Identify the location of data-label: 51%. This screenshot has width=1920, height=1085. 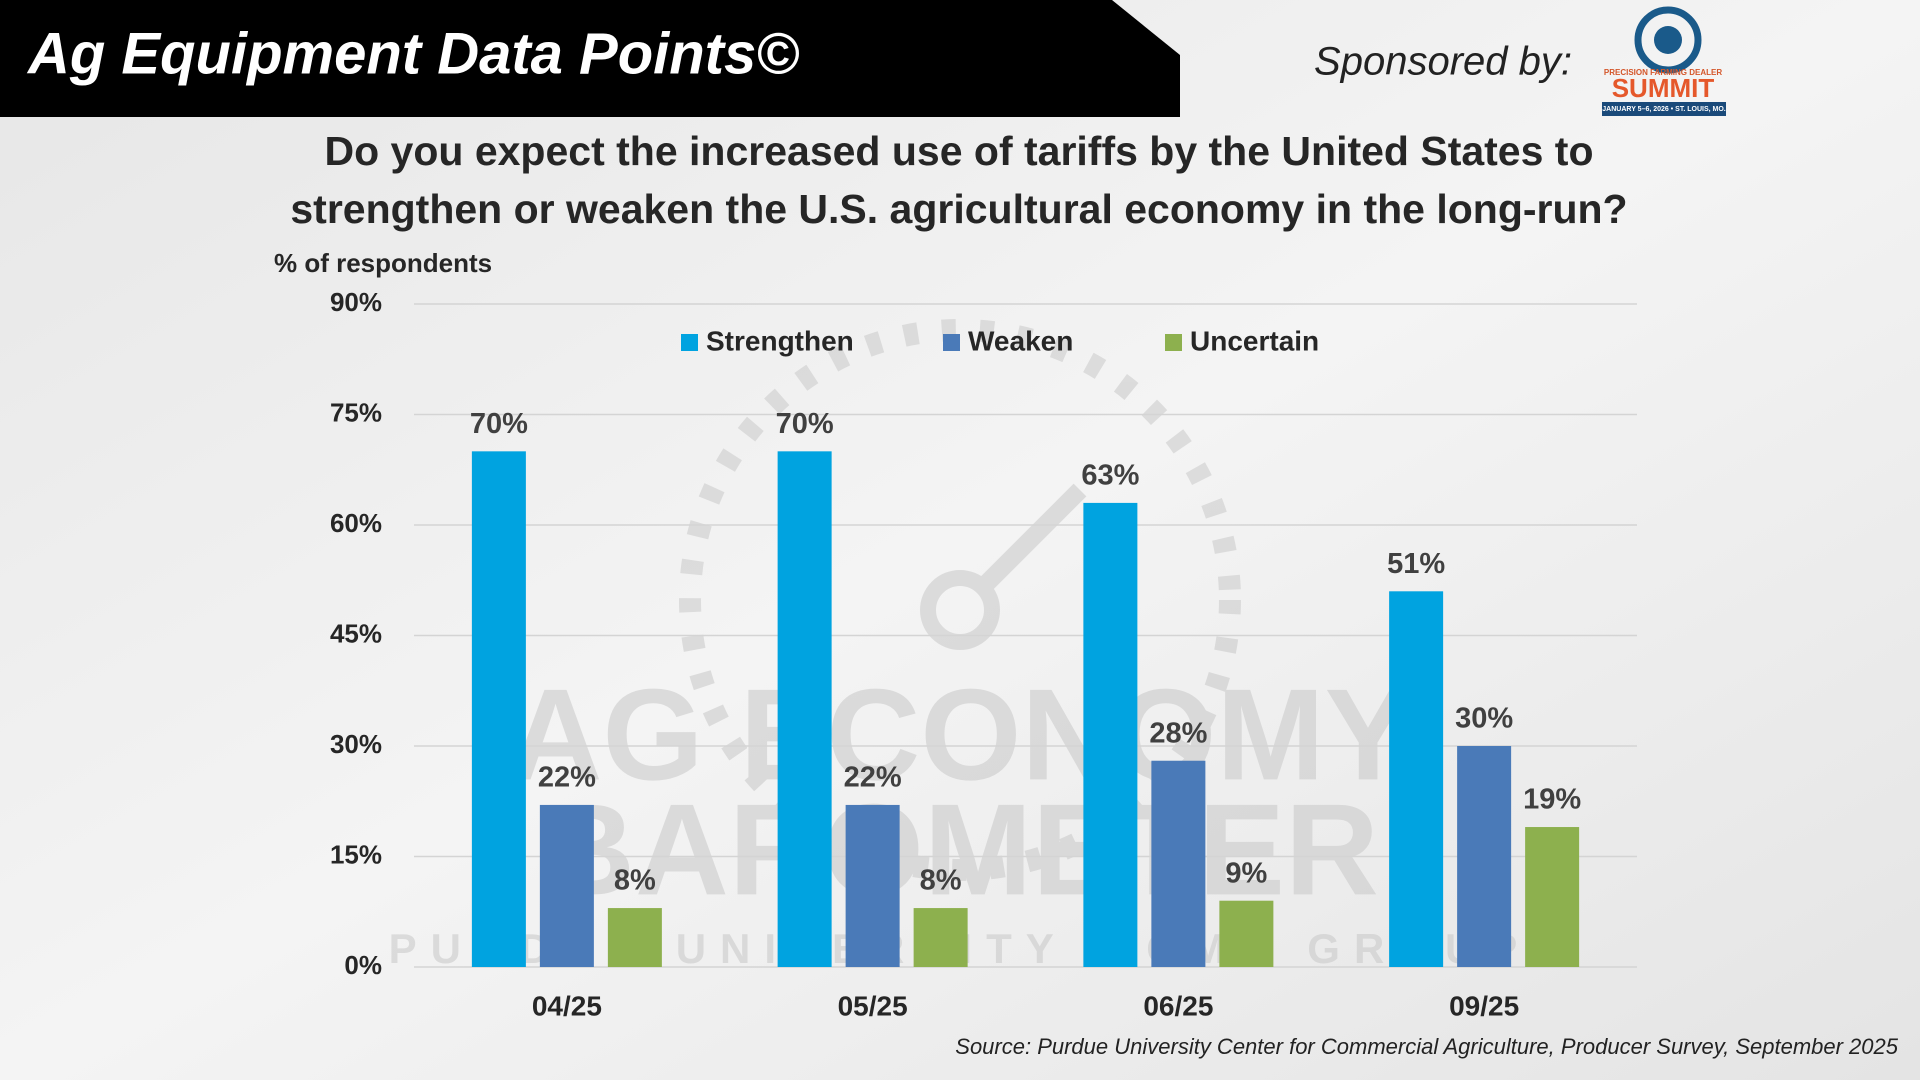
(1416, 564).